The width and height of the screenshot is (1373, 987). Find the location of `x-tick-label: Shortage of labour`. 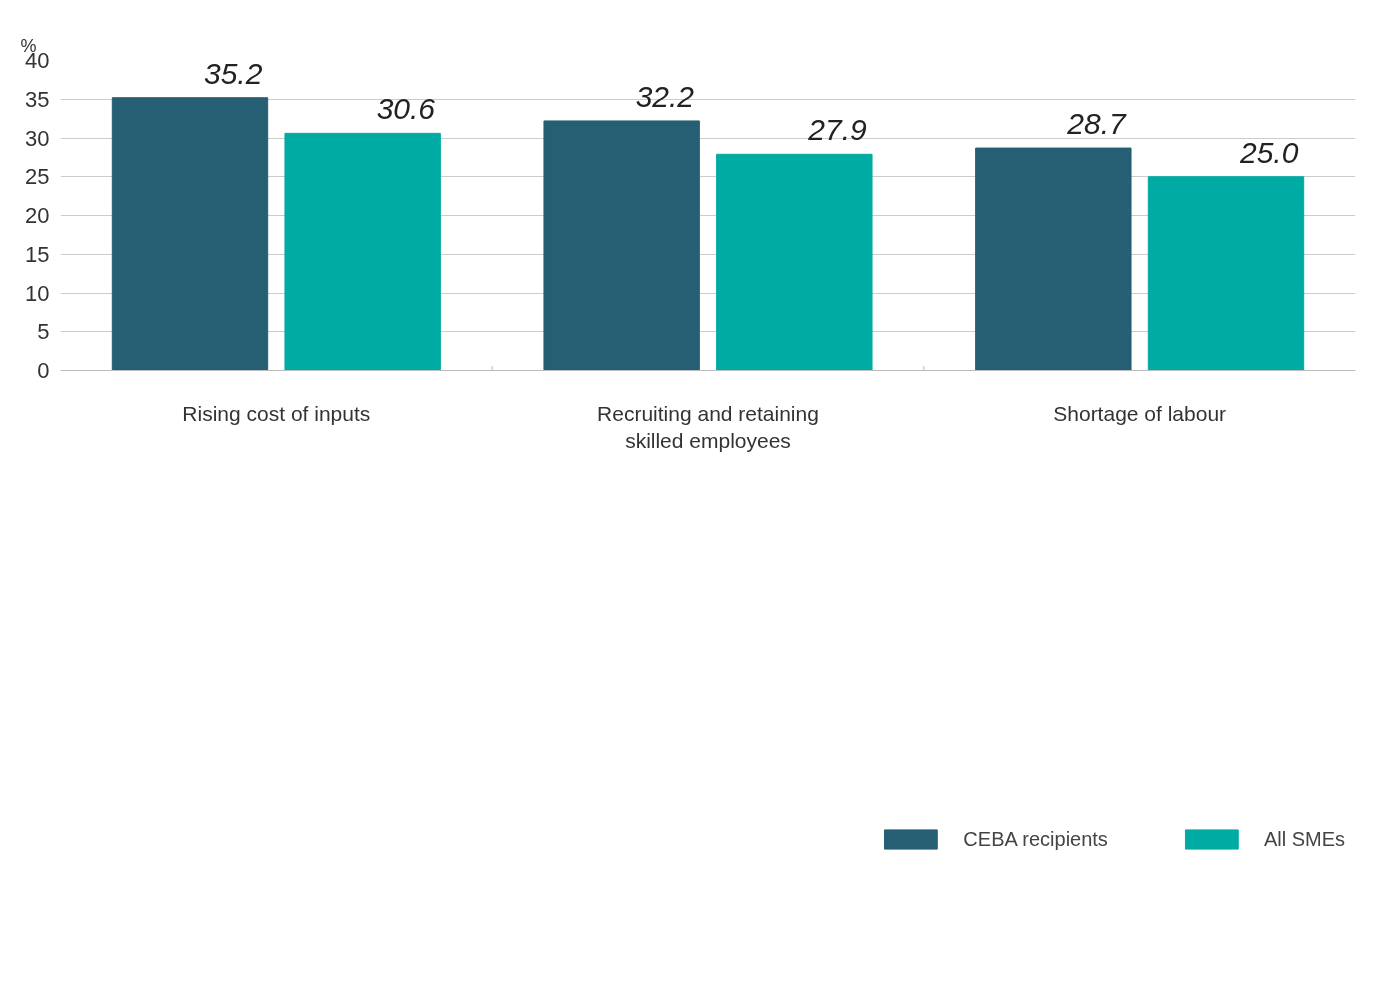

x-tick-label: Shortage of labour is located at coordinates (1140, 413).